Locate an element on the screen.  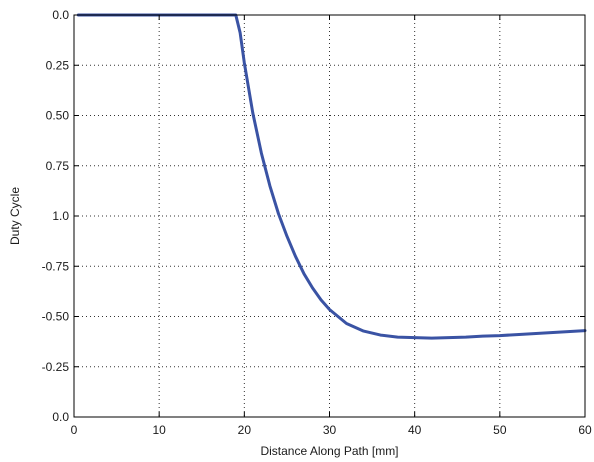
y-tick-label: -0.25 is located at coordinates (56, 367).